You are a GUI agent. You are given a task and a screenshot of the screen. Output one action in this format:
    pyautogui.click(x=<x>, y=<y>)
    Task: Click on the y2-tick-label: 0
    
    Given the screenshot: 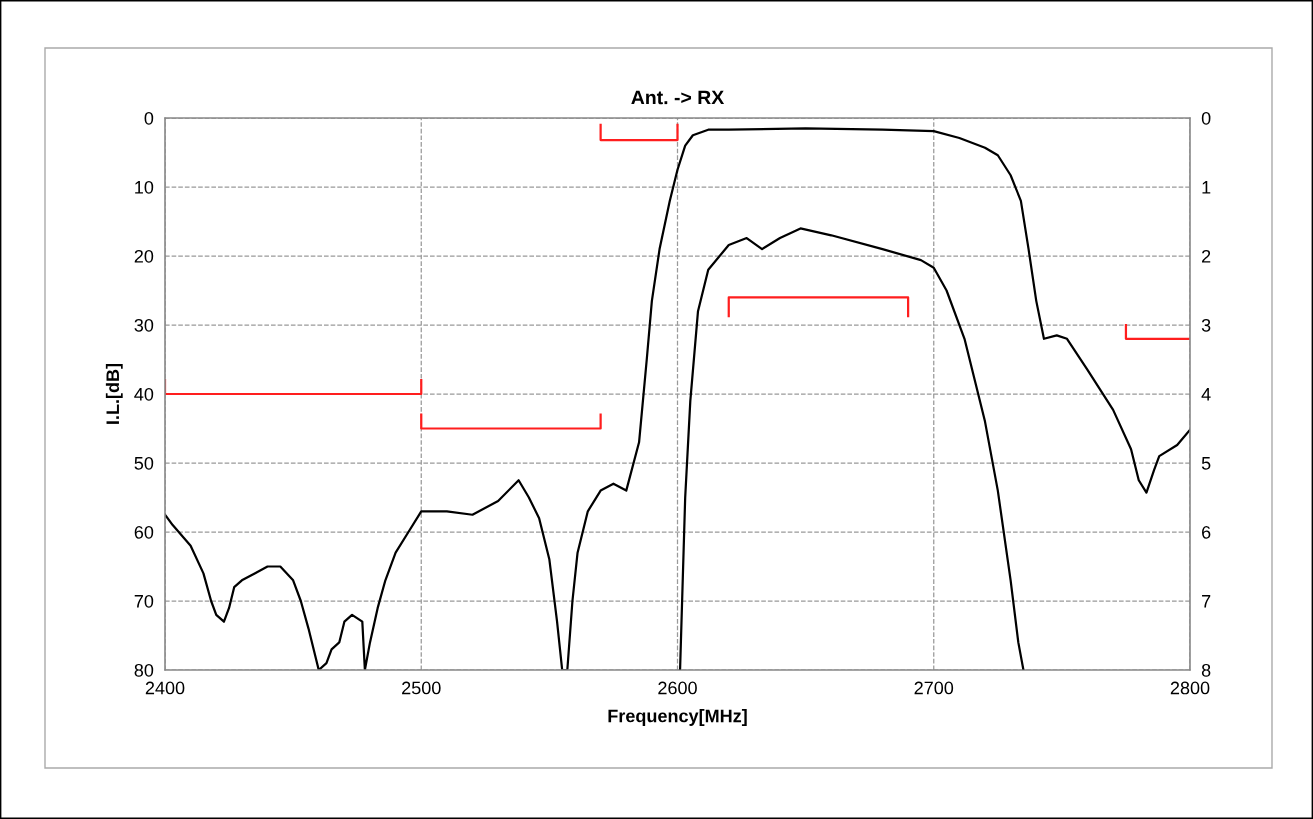 What is the action you would take?
    pyautogui.click(x=1206, y=118)
    